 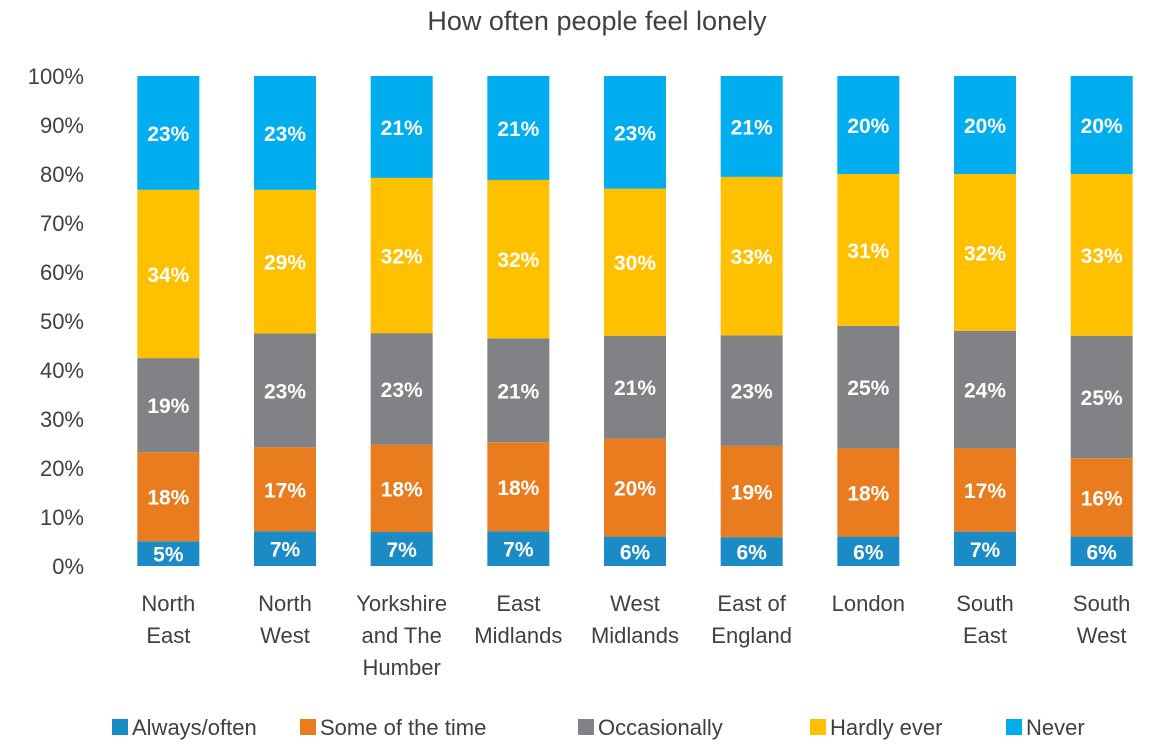 What do you see at coordinates (752, 257) in the screenshot?
I see `data-label: 33%` at bounding box center [752, 257].